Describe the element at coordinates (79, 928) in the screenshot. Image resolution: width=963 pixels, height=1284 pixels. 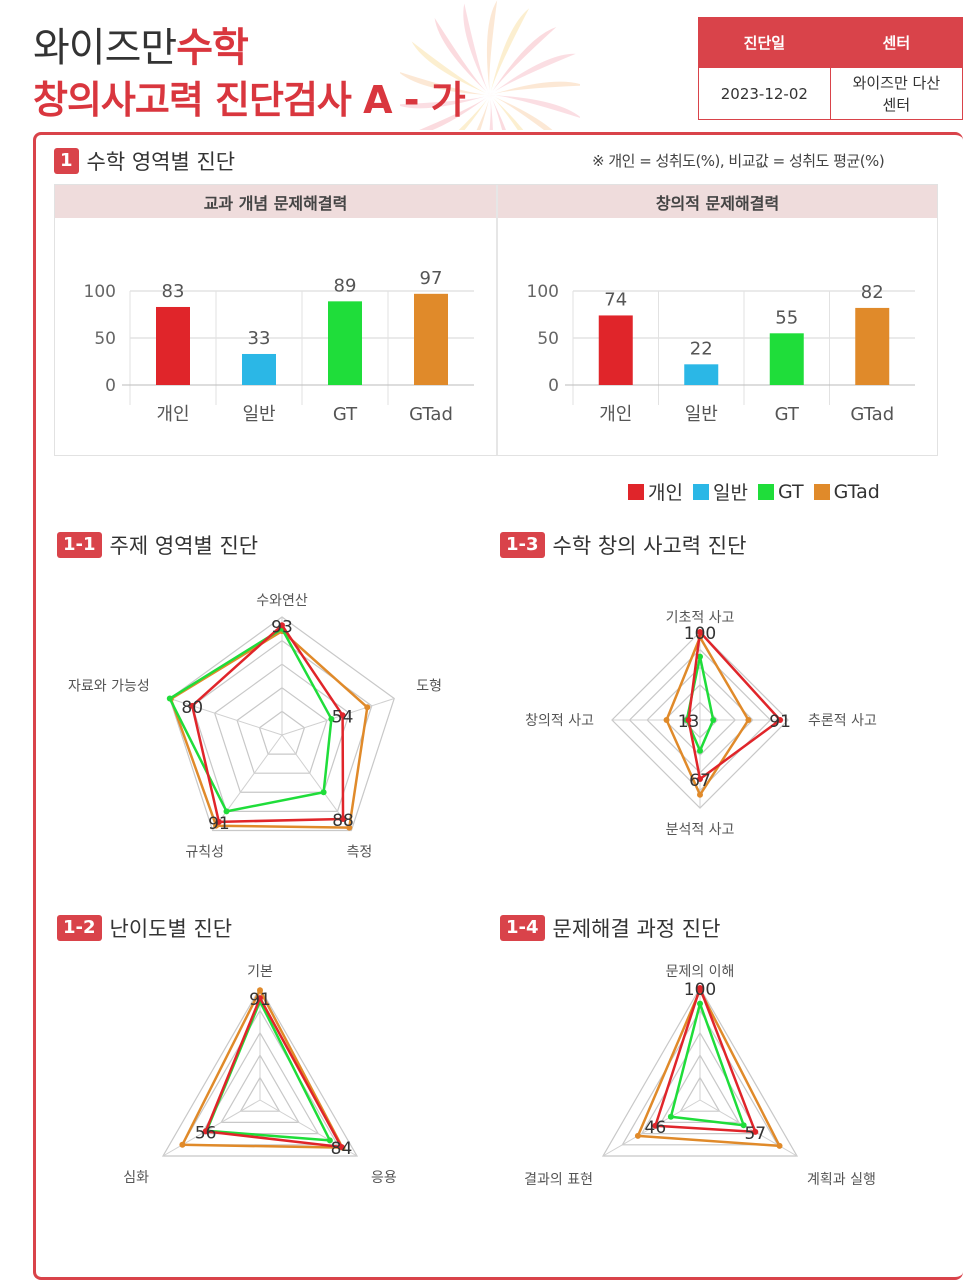
I see `section-1-2-badge: 1-2` at that location.